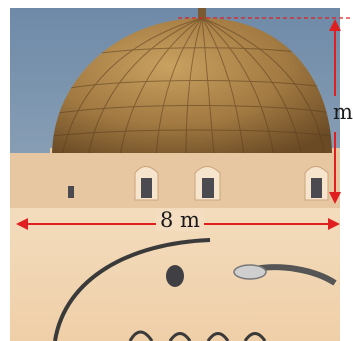  Describe the element at coordinates (180, 220) in the screenshot. I see `width-measurement-label: 8 m` at that location.